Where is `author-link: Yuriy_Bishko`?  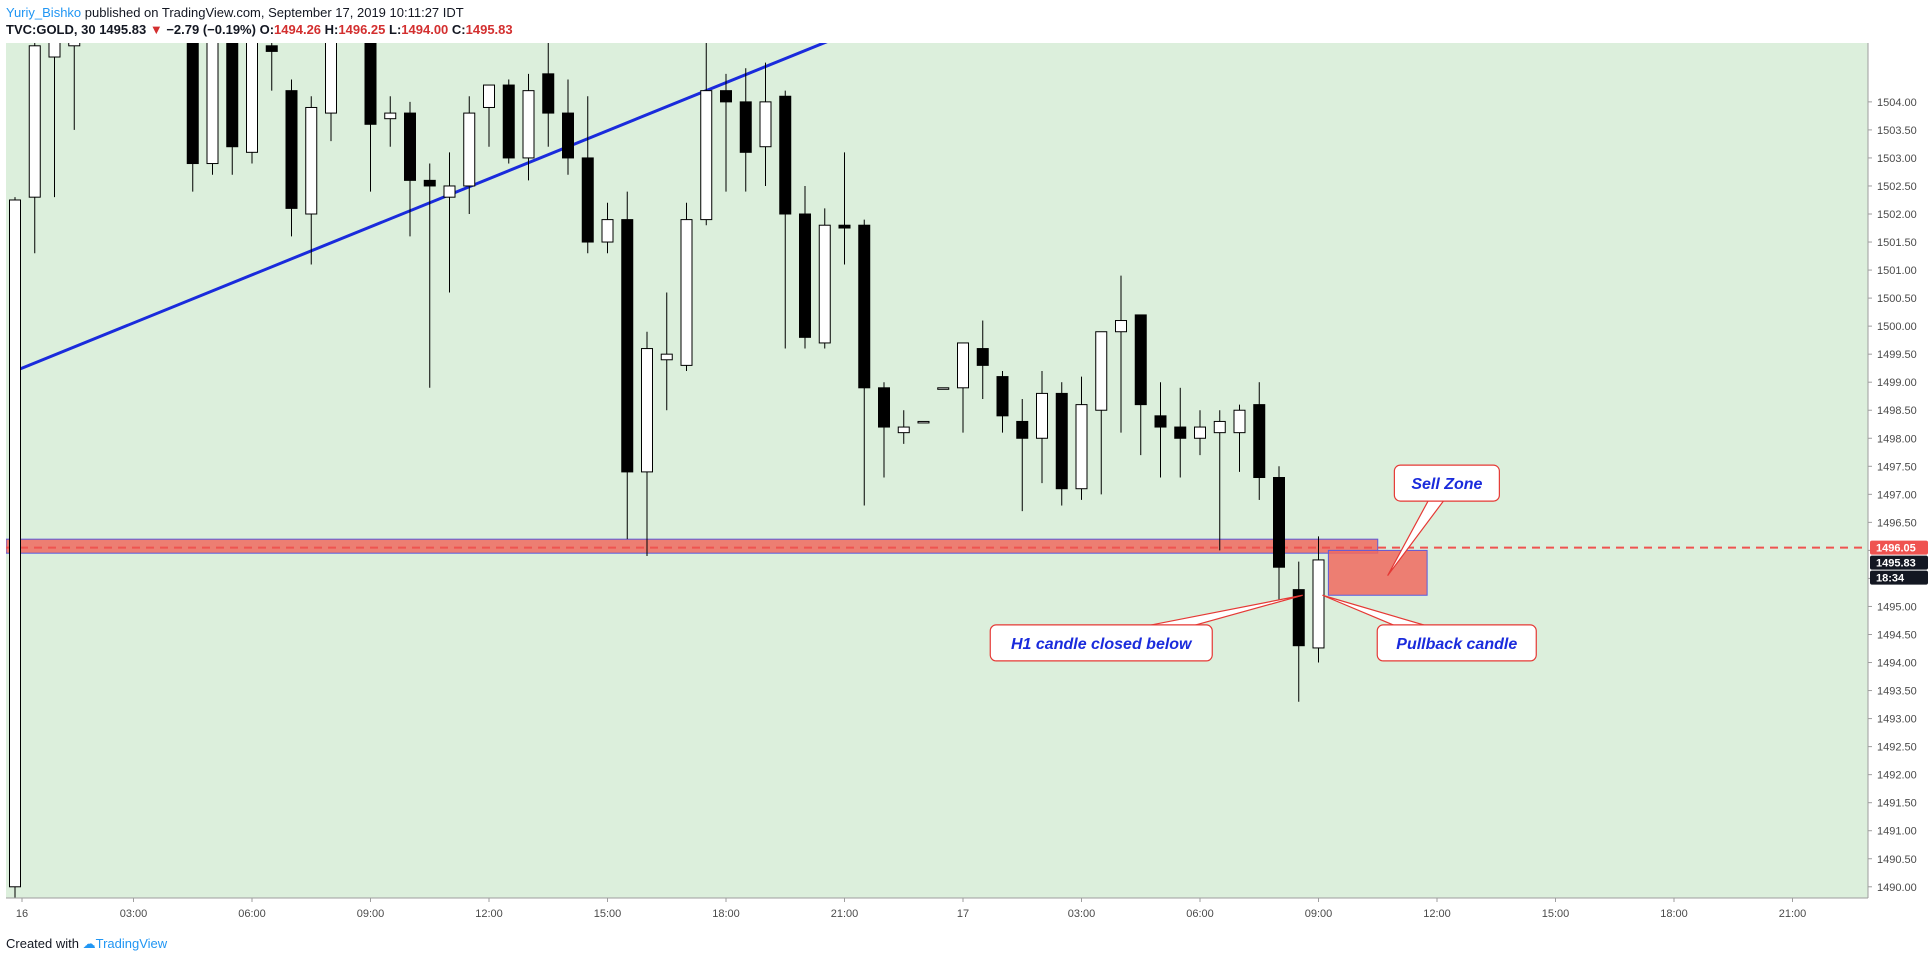 author-link: Yuriy_Bishko is located at coordinates (44, 12).